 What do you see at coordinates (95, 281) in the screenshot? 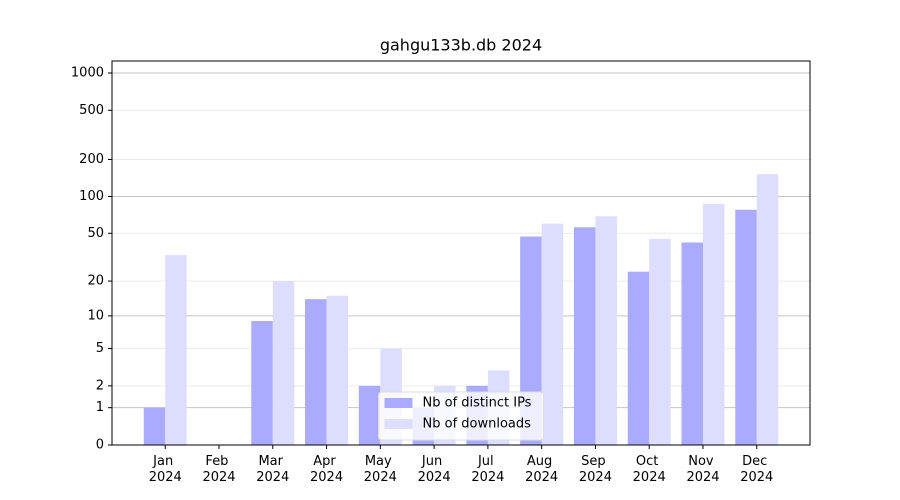
I see `y-tick-label: 20` at bounding box center [95, 281].